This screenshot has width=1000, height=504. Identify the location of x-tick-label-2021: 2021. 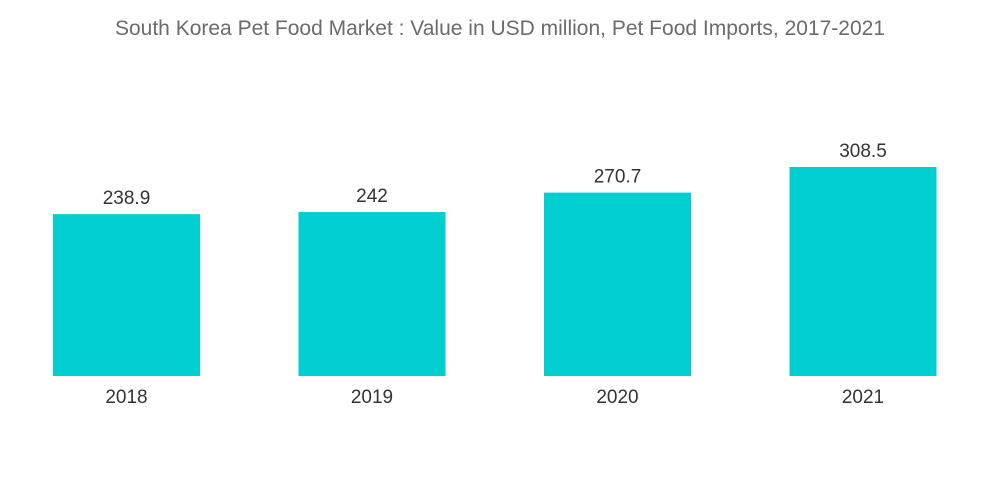
(863, 397).